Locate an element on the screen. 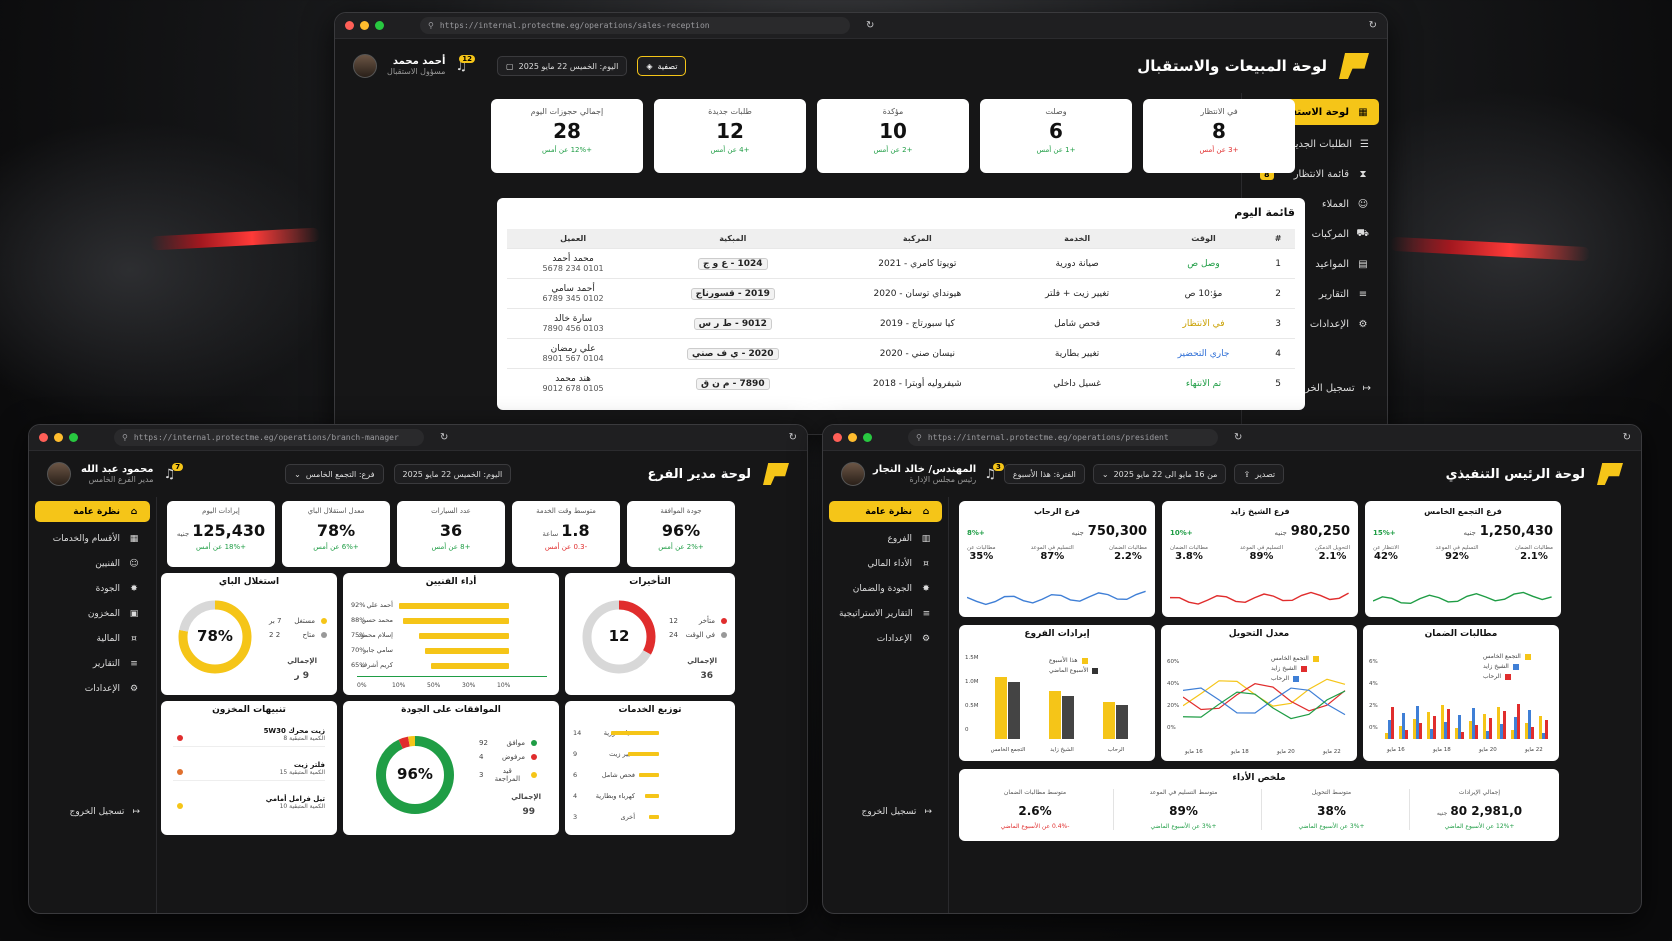 Image resolution: width=1672 pixels, height=941 pixels. sidebar-item-4: ▣ المخزون is located at coordinates (92, 613).